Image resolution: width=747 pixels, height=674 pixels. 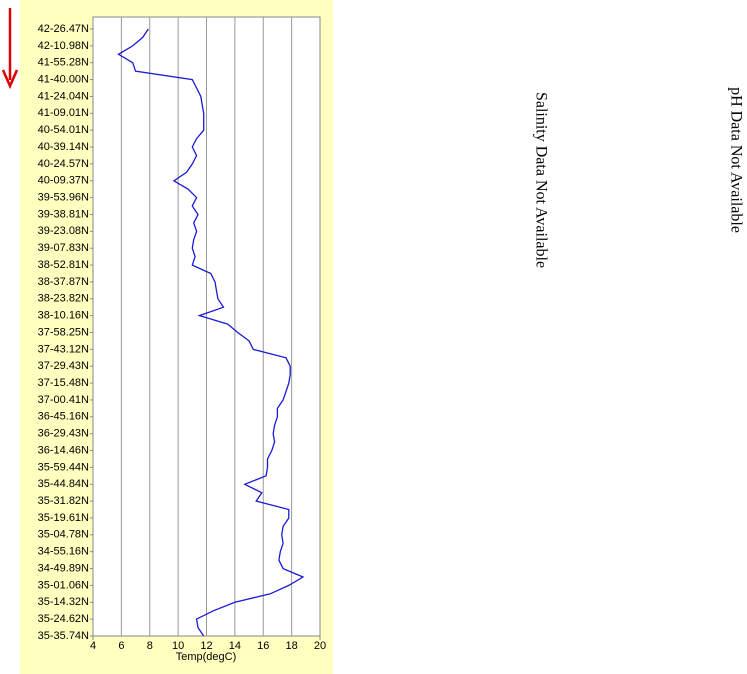 What do you see at coordinates (63, 332) in the screenshot?
I see `y-tick-label: 37-58.25N` at bounding box center [63, 332].